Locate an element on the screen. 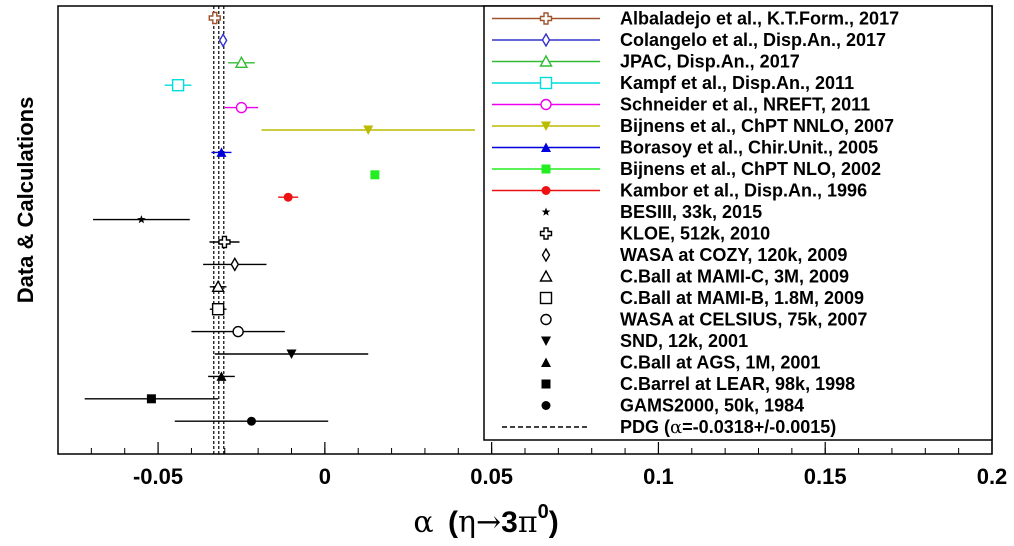 This screenshot has width=1014, height=546. legend-label: JPAC, Disp.An., 2017 is located at coordinates (710, 62).